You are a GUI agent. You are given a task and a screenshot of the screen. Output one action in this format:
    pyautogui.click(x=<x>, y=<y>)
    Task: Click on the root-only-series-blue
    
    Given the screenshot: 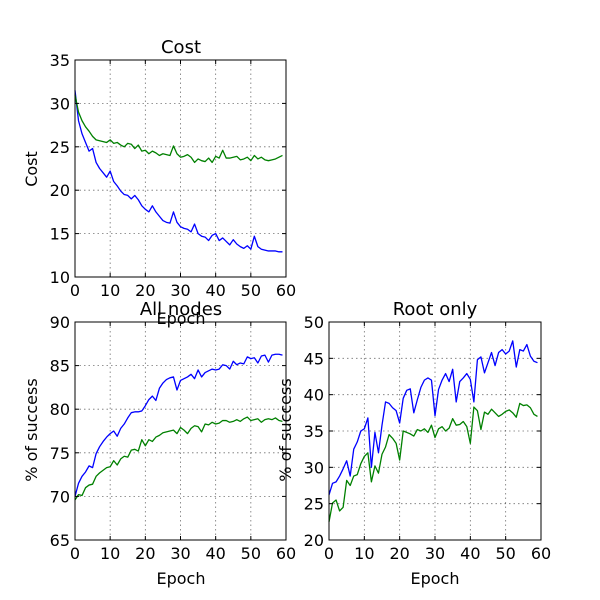 What is the action you would take?
    pyautogui.click(x=433, y=418)
    